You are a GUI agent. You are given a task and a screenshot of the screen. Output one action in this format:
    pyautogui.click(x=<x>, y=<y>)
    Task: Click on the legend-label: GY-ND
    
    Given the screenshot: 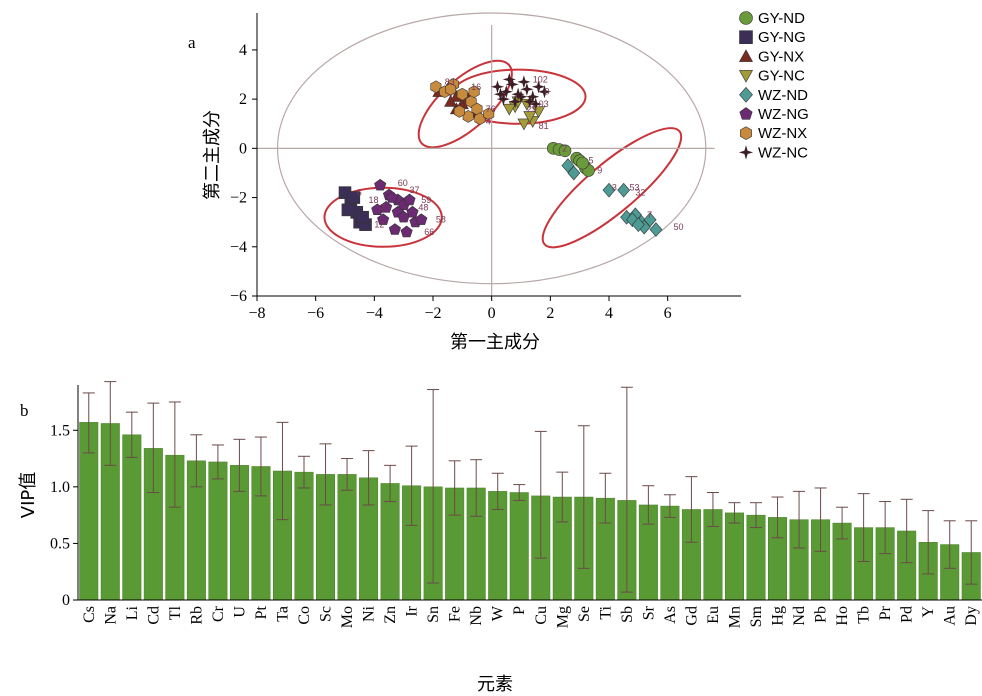 What is the action you would take?
    pyautogui.click(x=781, y=18)
    